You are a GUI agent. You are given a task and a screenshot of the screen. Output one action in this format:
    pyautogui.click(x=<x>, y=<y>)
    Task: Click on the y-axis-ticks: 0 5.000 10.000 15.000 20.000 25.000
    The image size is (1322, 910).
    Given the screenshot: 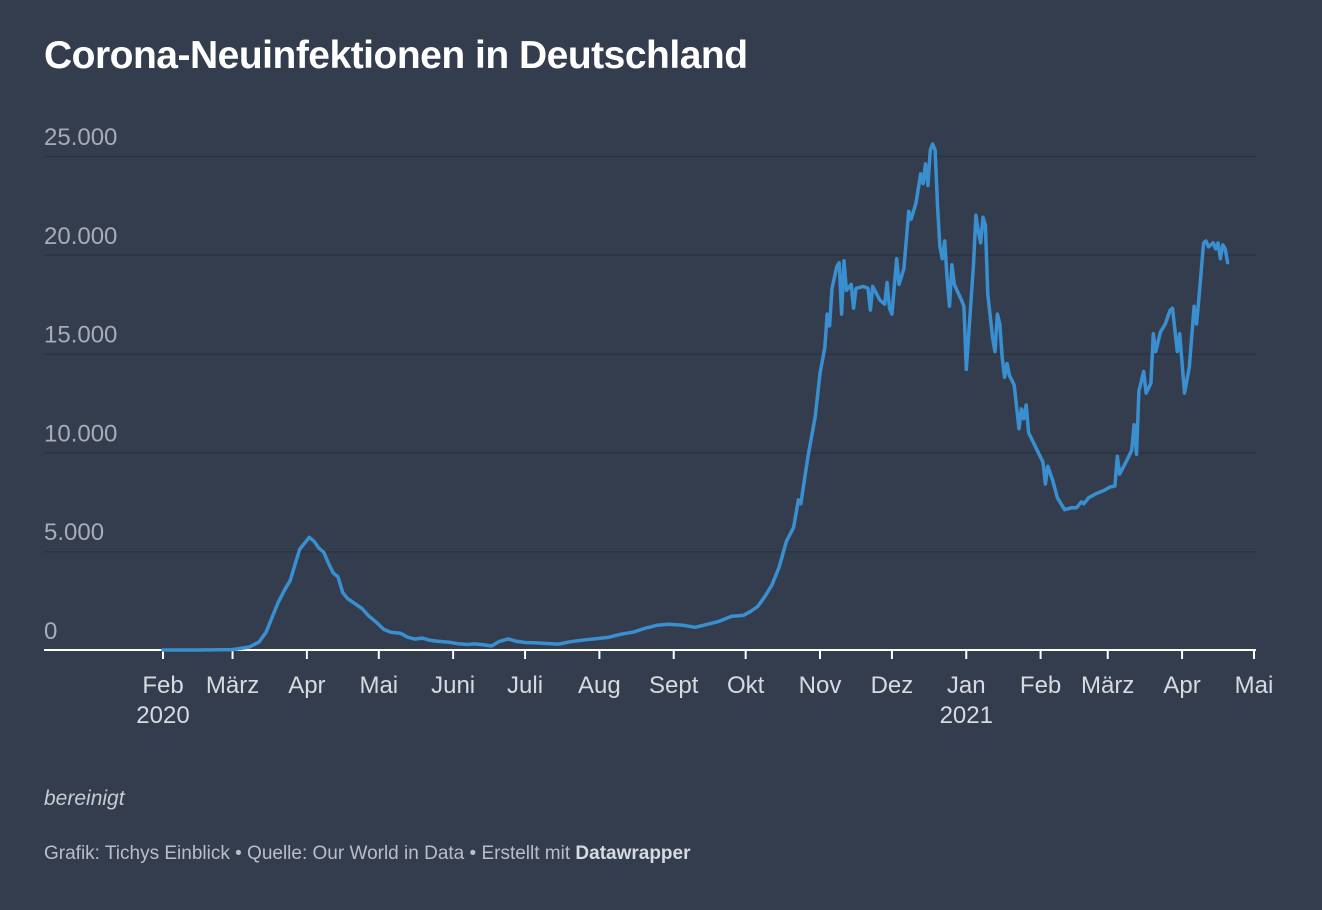 What is the action you would take?
    pyautogui.click(x=80, y=384)
    